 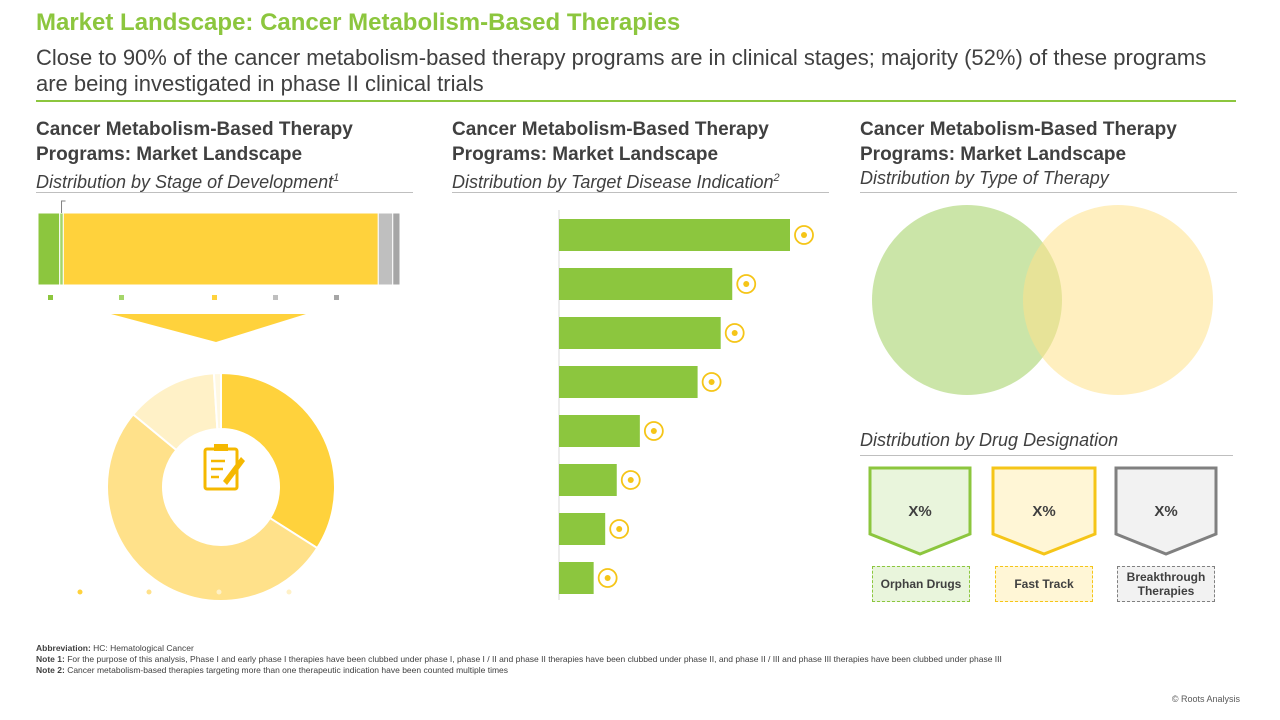 I want to click on colon-icon, so click(x=619, y=529).